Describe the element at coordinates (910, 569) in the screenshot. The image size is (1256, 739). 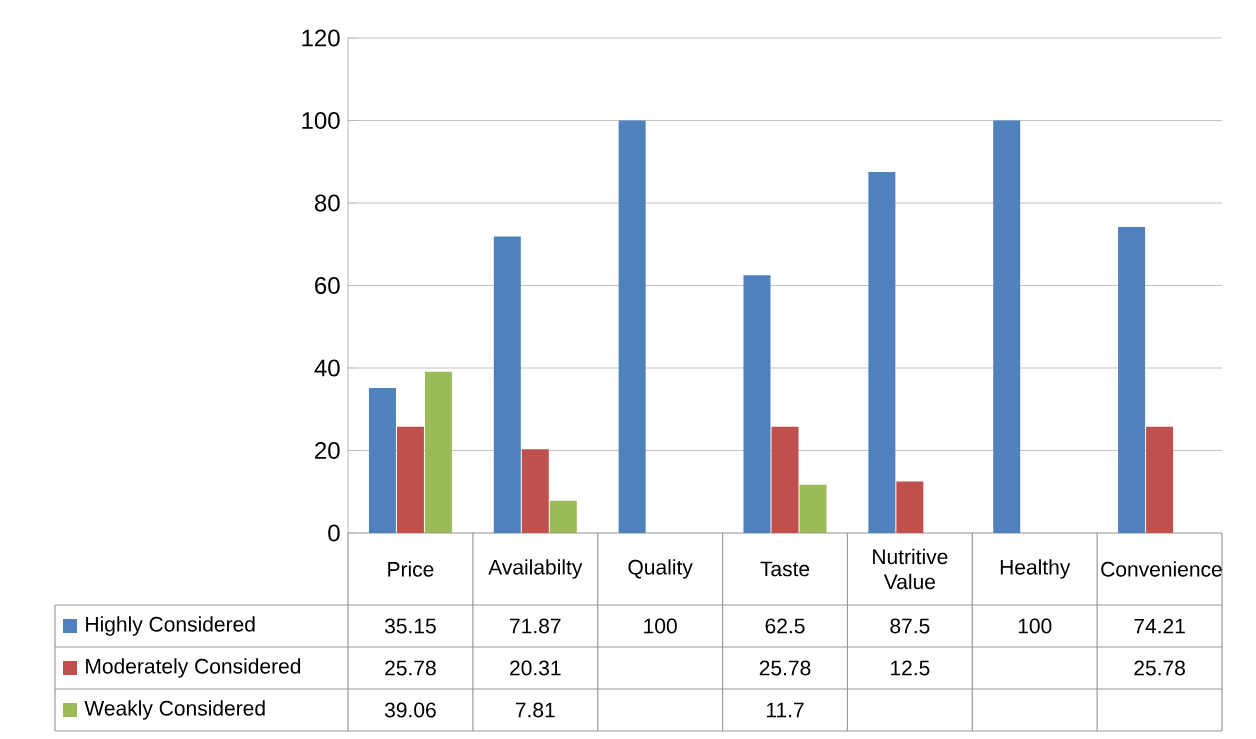
I see `x-tick-label: Nutritive Value` at that location.